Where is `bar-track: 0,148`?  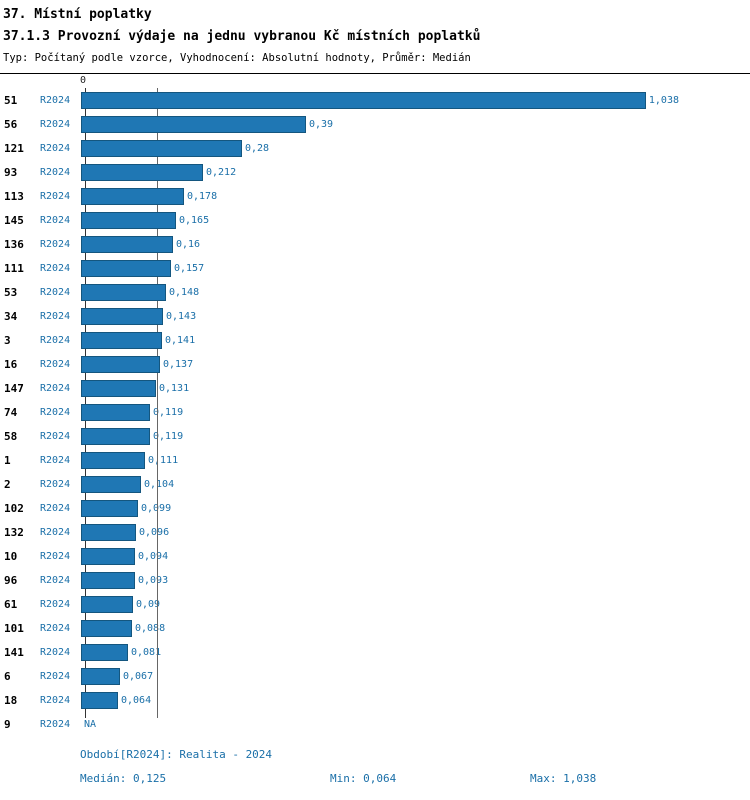
bar-track: 0,148 is located at coordinates (380, 292).